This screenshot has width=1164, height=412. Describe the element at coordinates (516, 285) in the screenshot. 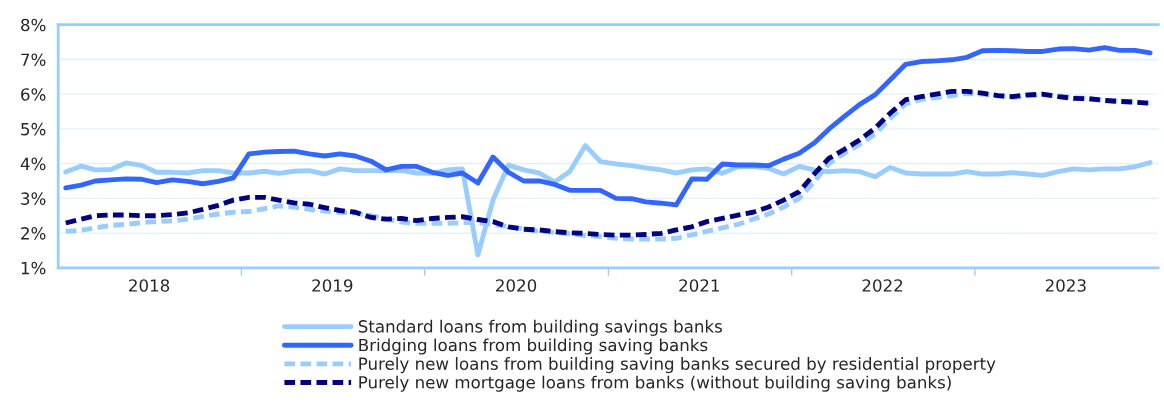

I see `x-tick-label: 2020` at that location.